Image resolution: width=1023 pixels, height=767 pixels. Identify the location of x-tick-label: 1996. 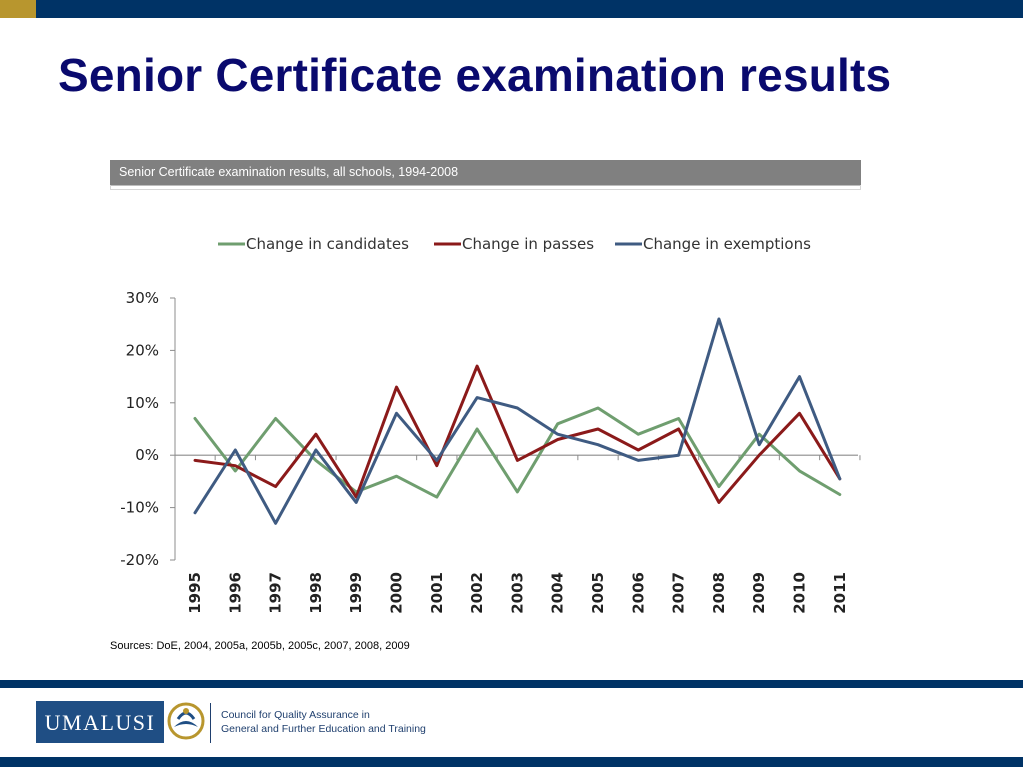
(235, 593).